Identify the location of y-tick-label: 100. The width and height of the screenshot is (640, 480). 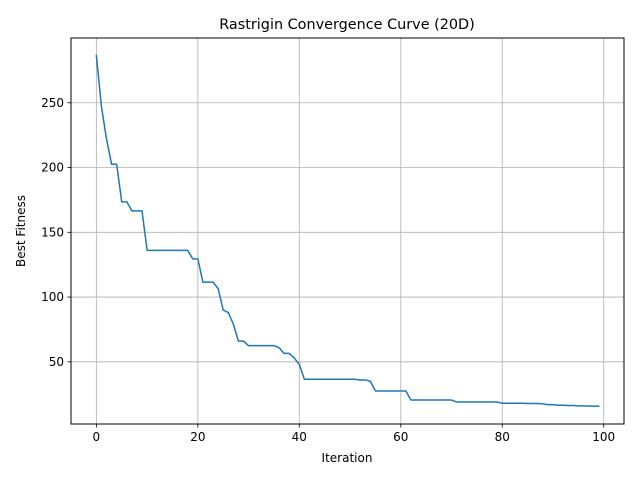
(52, 297).